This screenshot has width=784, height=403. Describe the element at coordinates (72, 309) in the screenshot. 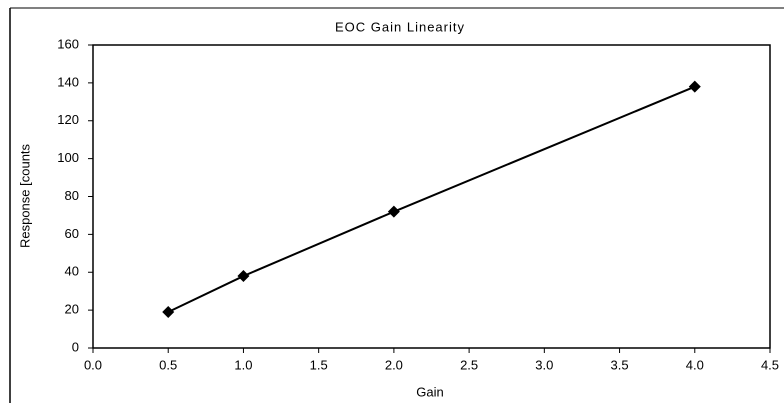

I see `y-tick-label: 20` at that location.